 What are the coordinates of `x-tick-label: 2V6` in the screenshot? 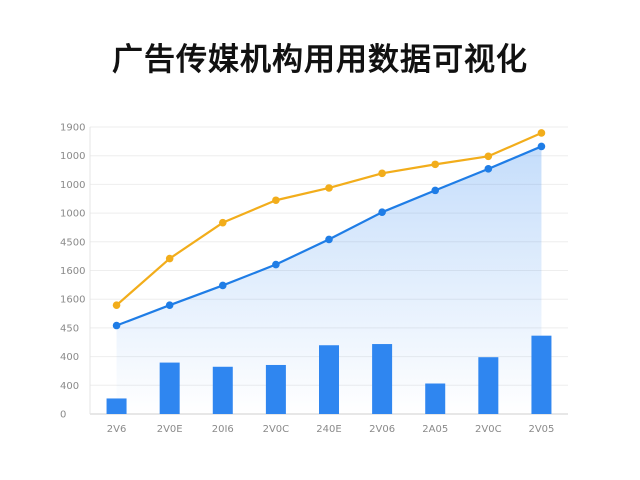 It's located at (117, 429).